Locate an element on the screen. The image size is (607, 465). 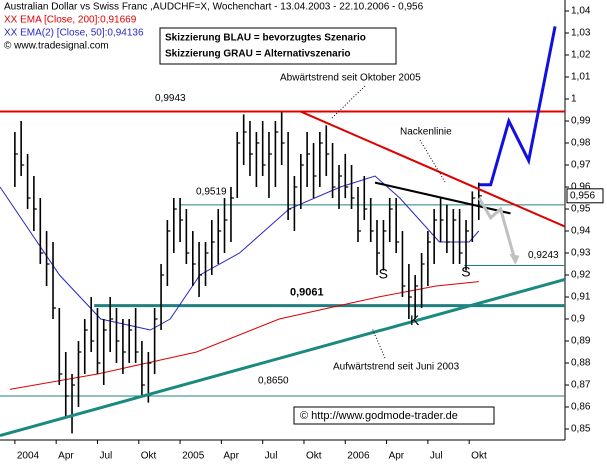
legend-ema50: XX EMA(2) [Close, 50]:0,94136 is located at coordinates (74, 33).